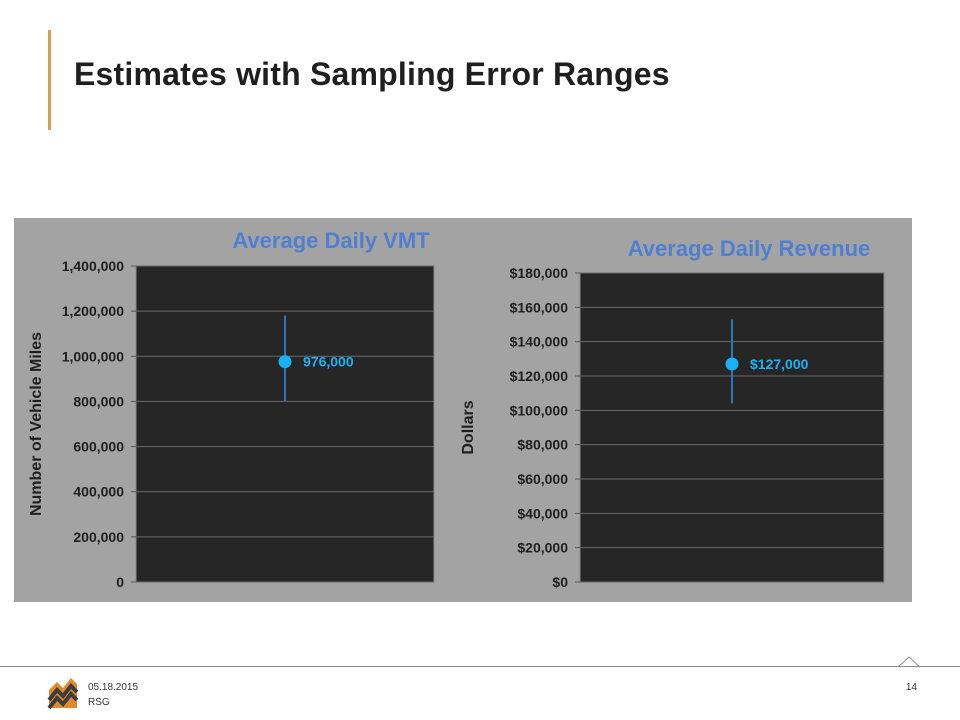  Describe the element at coordinates (98, 492) in the screenshot. I see `chart1-tick-label: 400,000` at that location.